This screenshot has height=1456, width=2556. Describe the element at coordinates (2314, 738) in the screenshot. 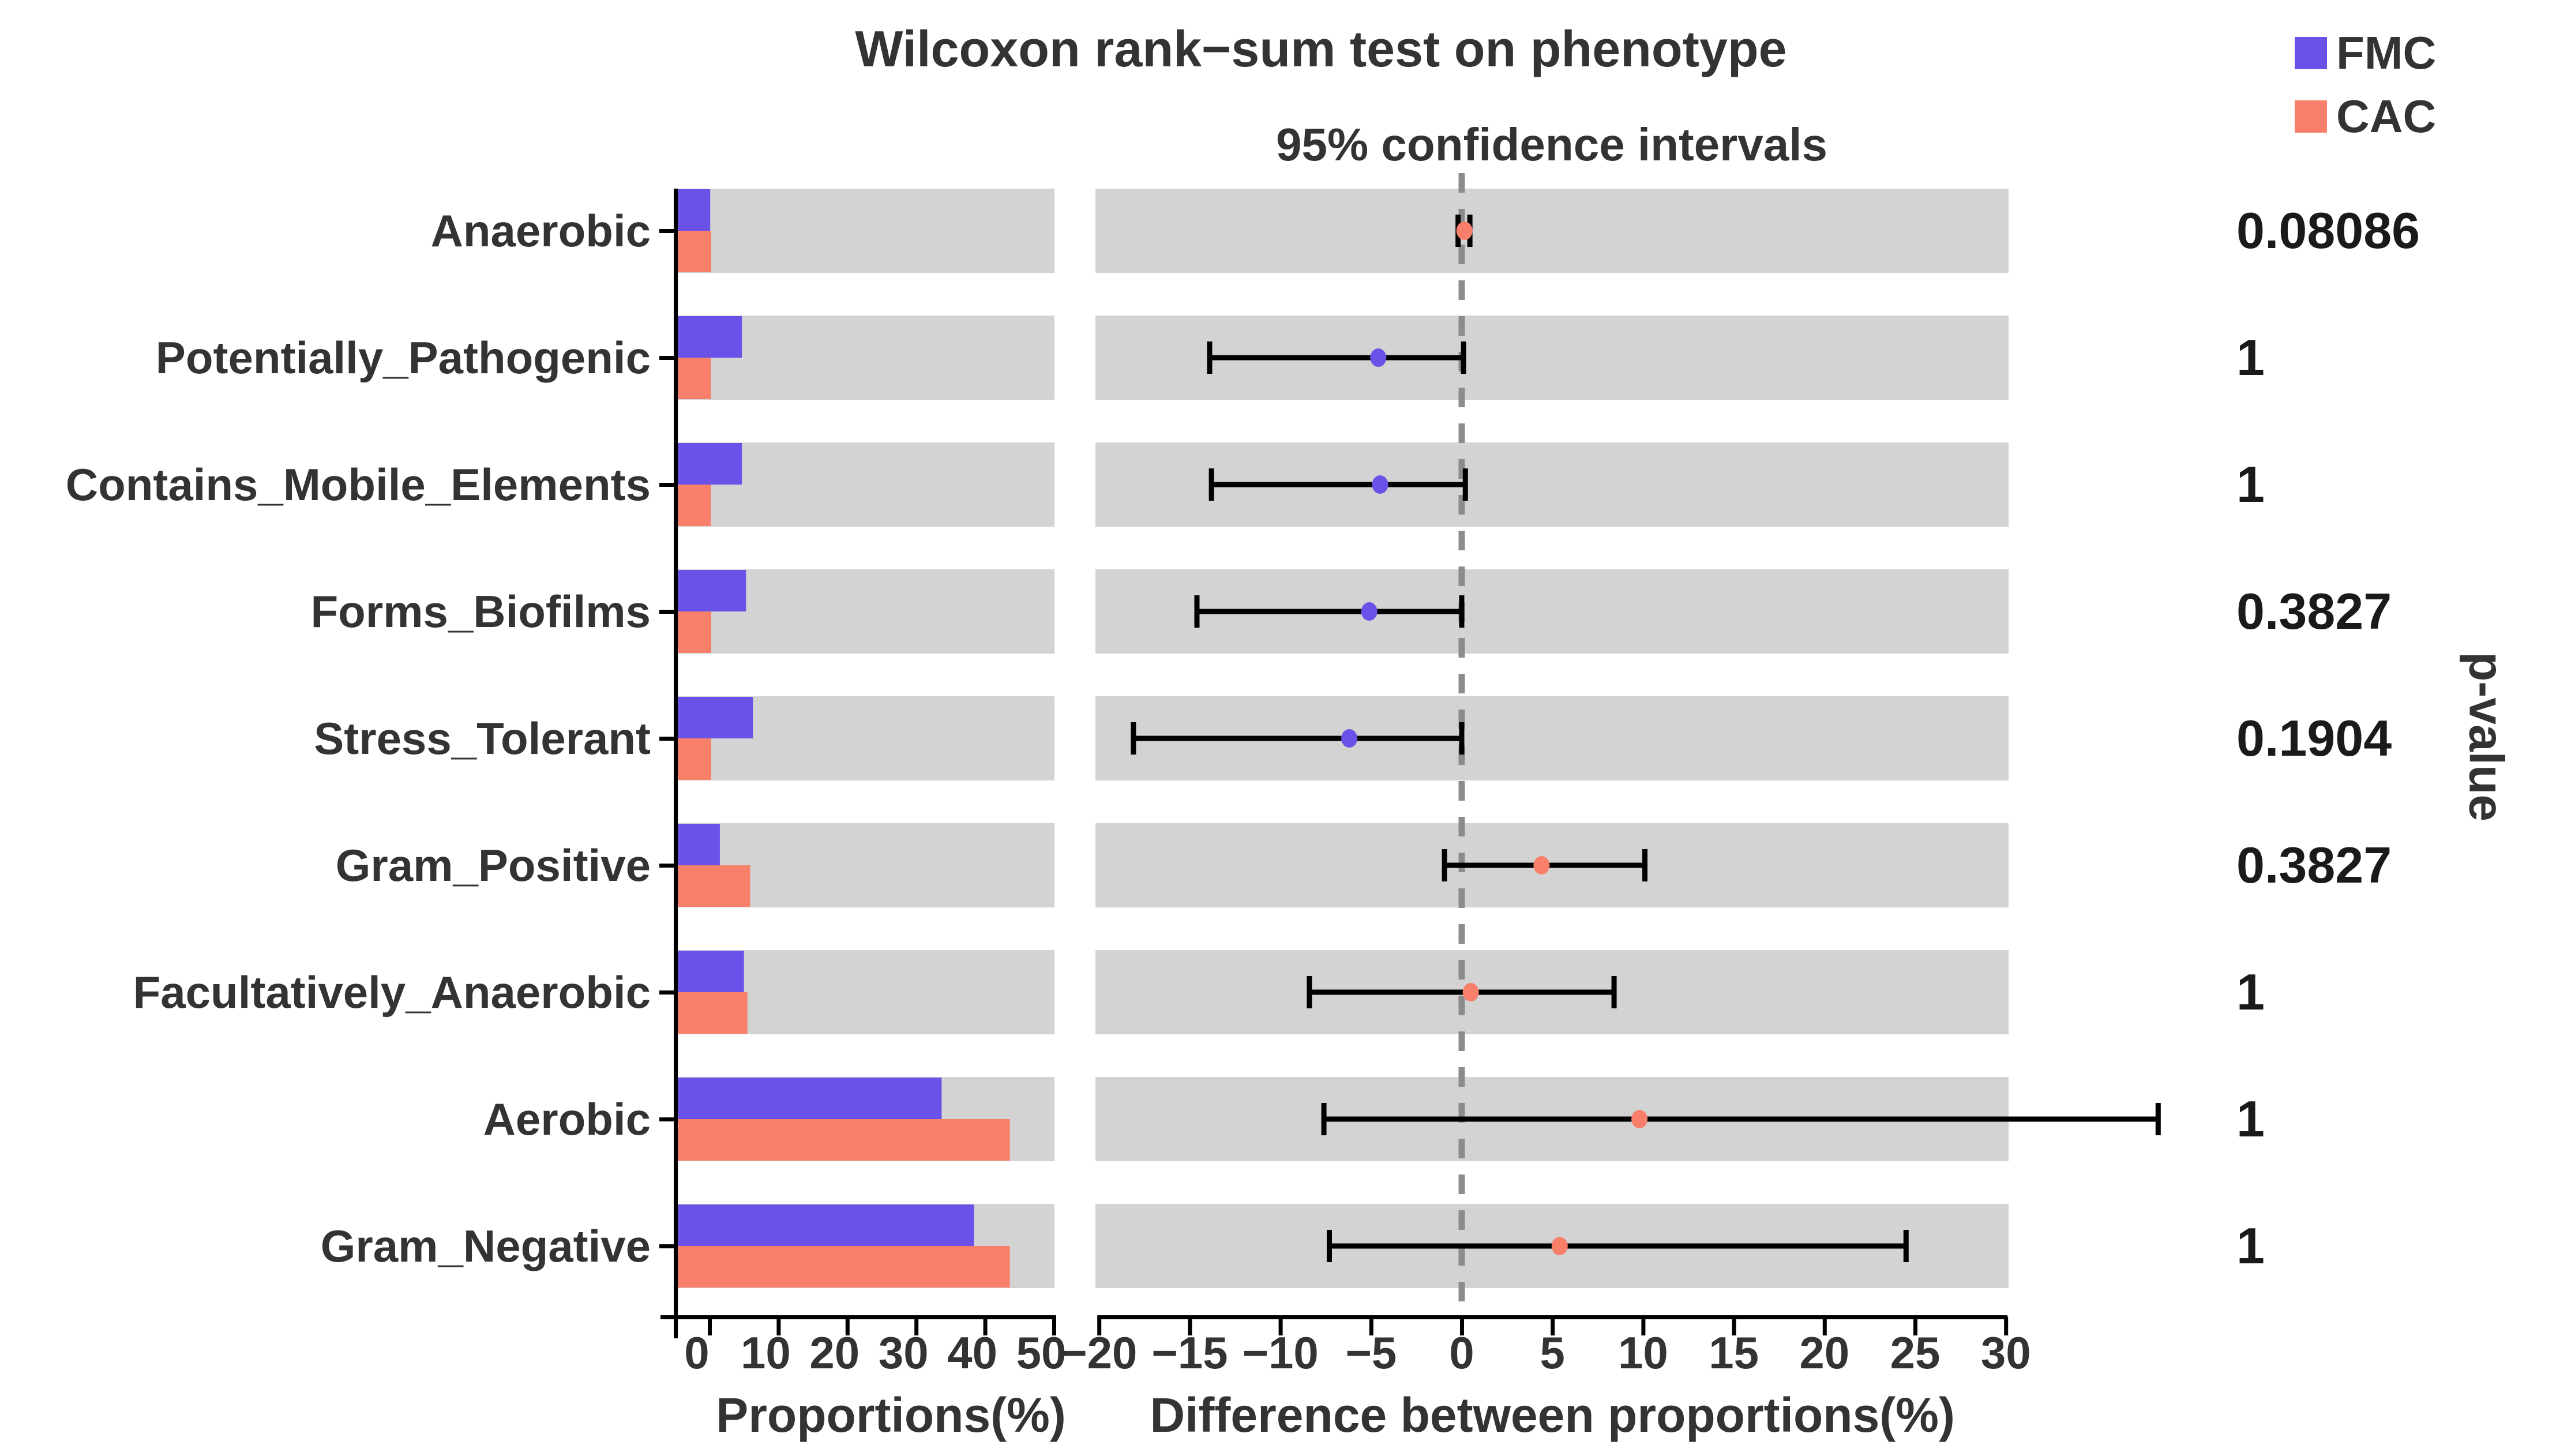

I see `p-value: 0.1904` at that location.